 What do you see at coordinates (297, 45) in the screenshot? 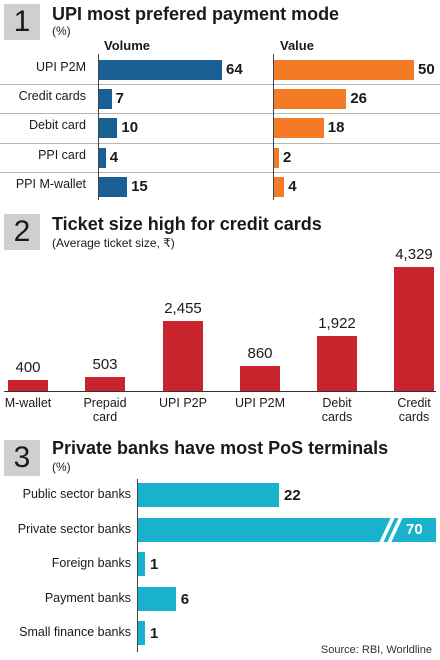
I see `value-column-header: Value` at bounding box center [297, 45].